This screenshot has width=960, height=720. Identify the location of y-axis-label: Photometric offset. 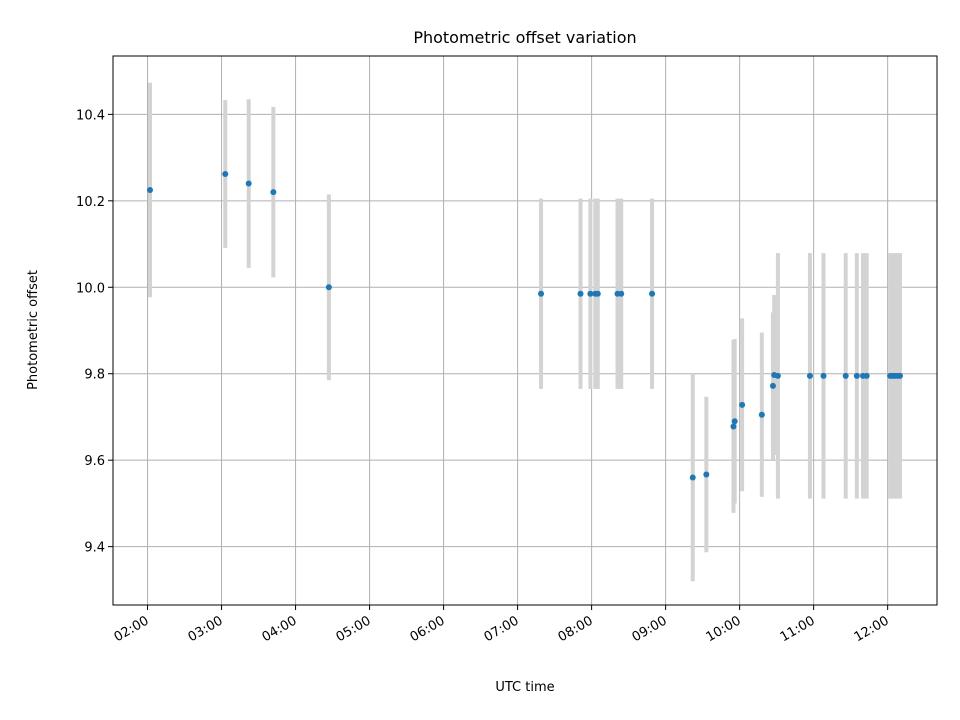
(33, 330).